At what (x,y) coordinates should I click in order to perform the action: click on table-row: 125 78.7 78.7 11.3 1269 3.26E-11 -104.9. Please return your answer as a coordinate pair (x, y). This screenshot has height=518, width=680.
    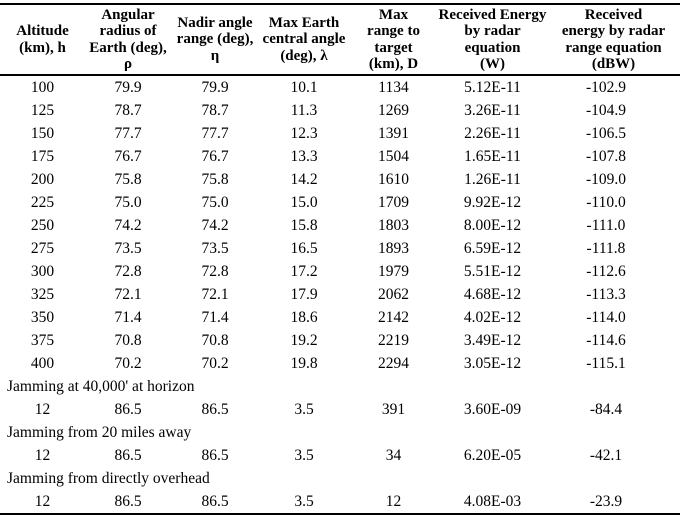
    Looking at the image, I should click on (340, 110).